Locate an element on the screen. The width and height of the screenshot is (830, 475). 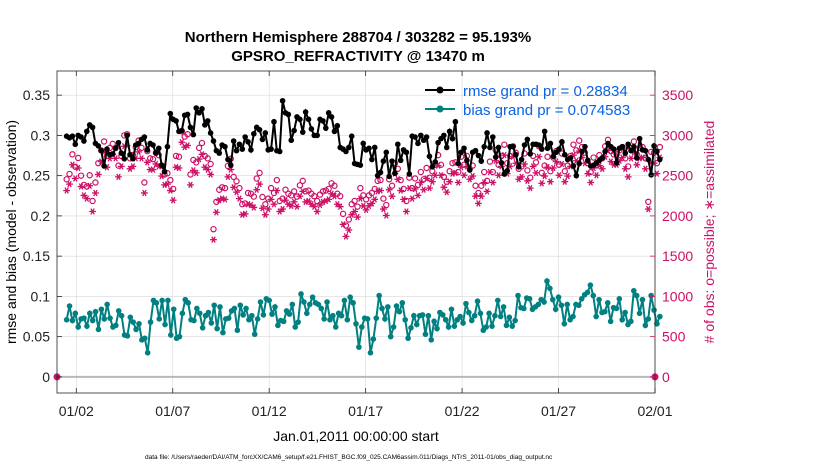
legend-rmse-label: rmse grand pr = 0.28834 is located at coordinates (545, 91).